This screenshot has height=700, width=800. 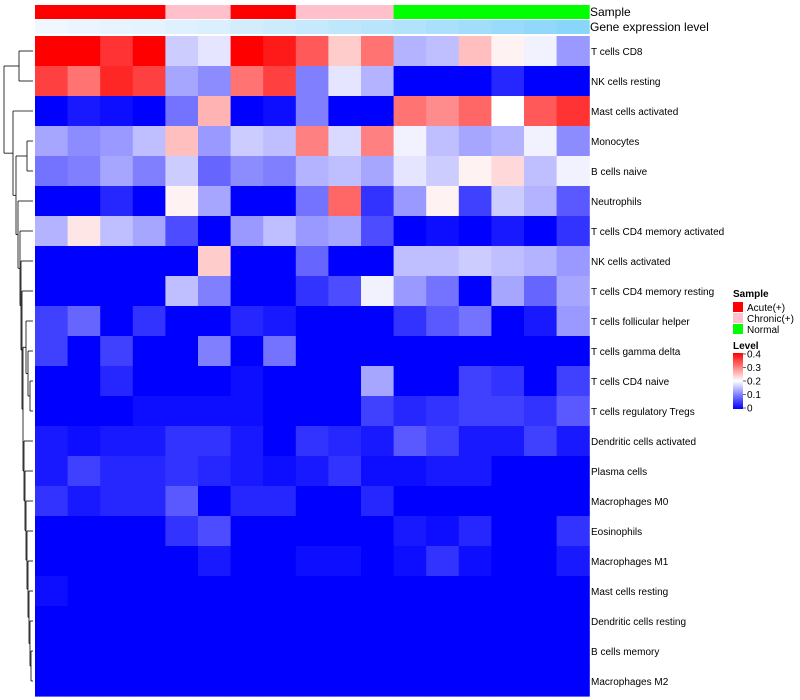 What do you see at coordinates (625, 82) in the screenshot?
I see `row-label: NK cells resting` at bounding box center [625, 82].